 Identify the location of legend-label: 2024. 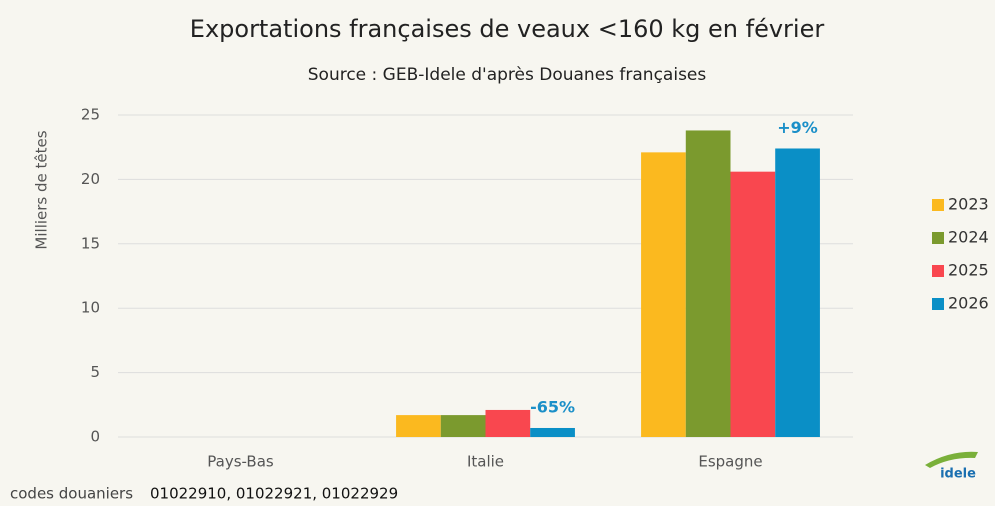
(968, 237).